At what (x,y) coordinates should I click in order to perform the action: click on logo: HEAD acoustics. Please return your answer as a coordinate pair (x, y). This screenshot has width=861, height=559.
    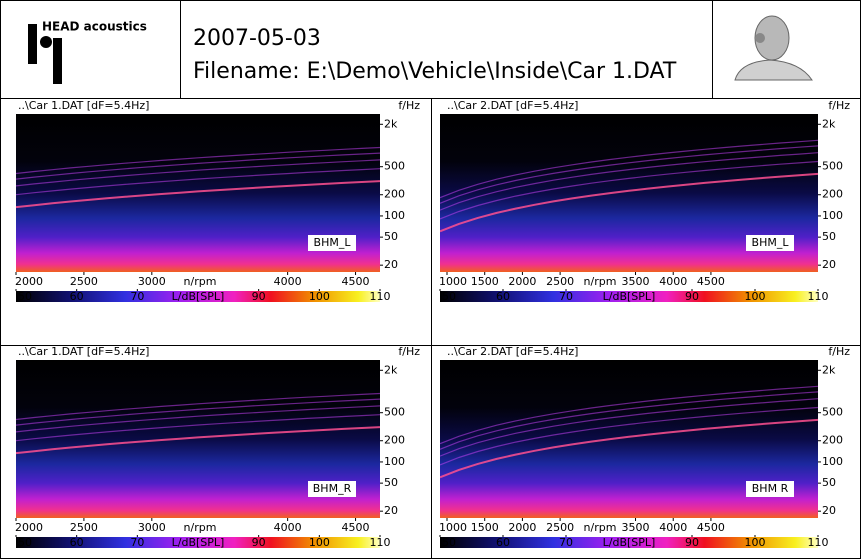
    Looking at the image, I should click on (87, 52).